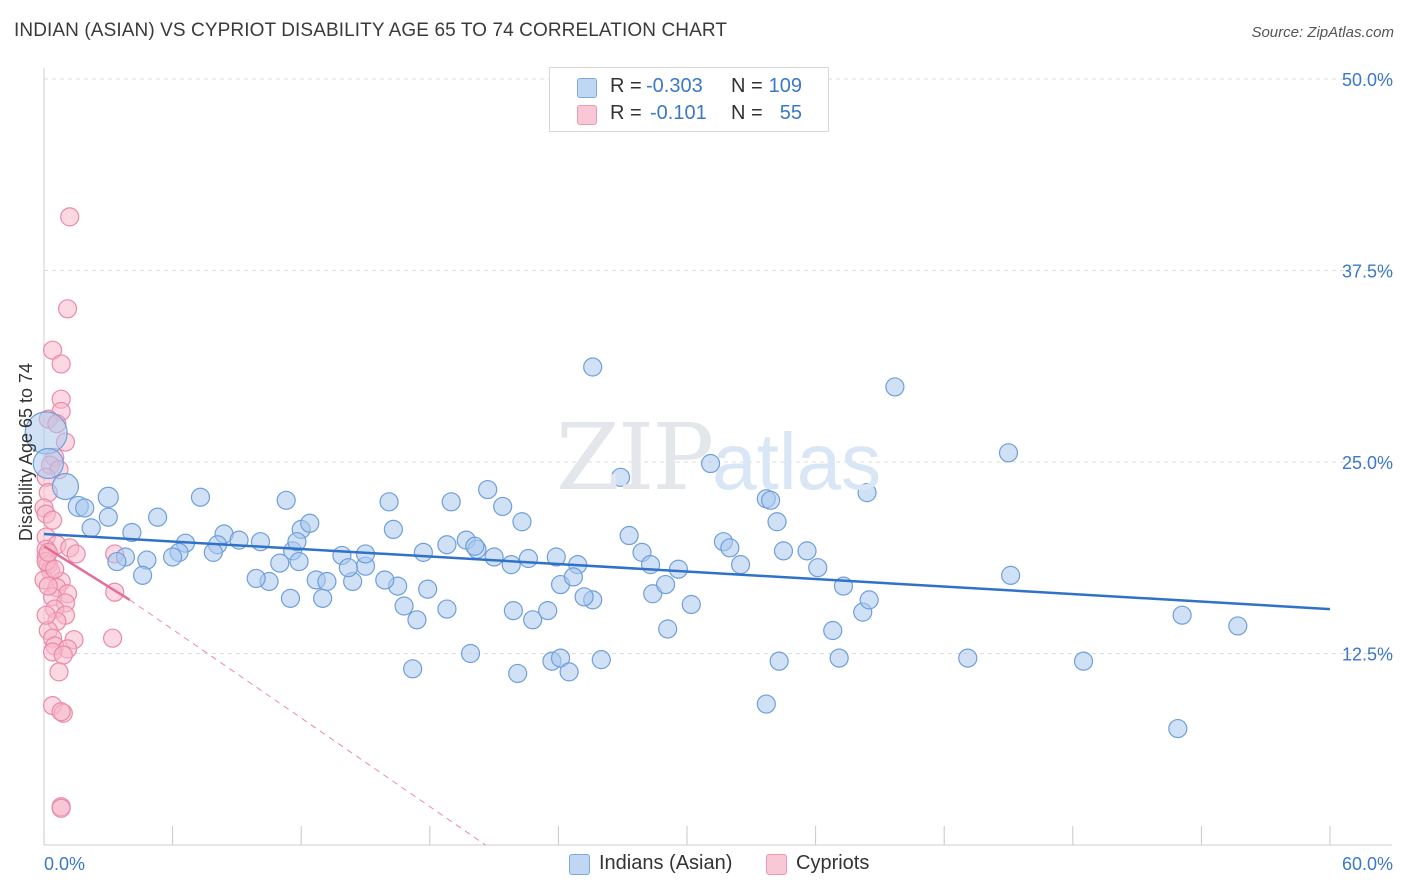  Describe the element at coordinates (1367, 80) in the screenshot. I see `y-tick-label: 50.0%` at that location.